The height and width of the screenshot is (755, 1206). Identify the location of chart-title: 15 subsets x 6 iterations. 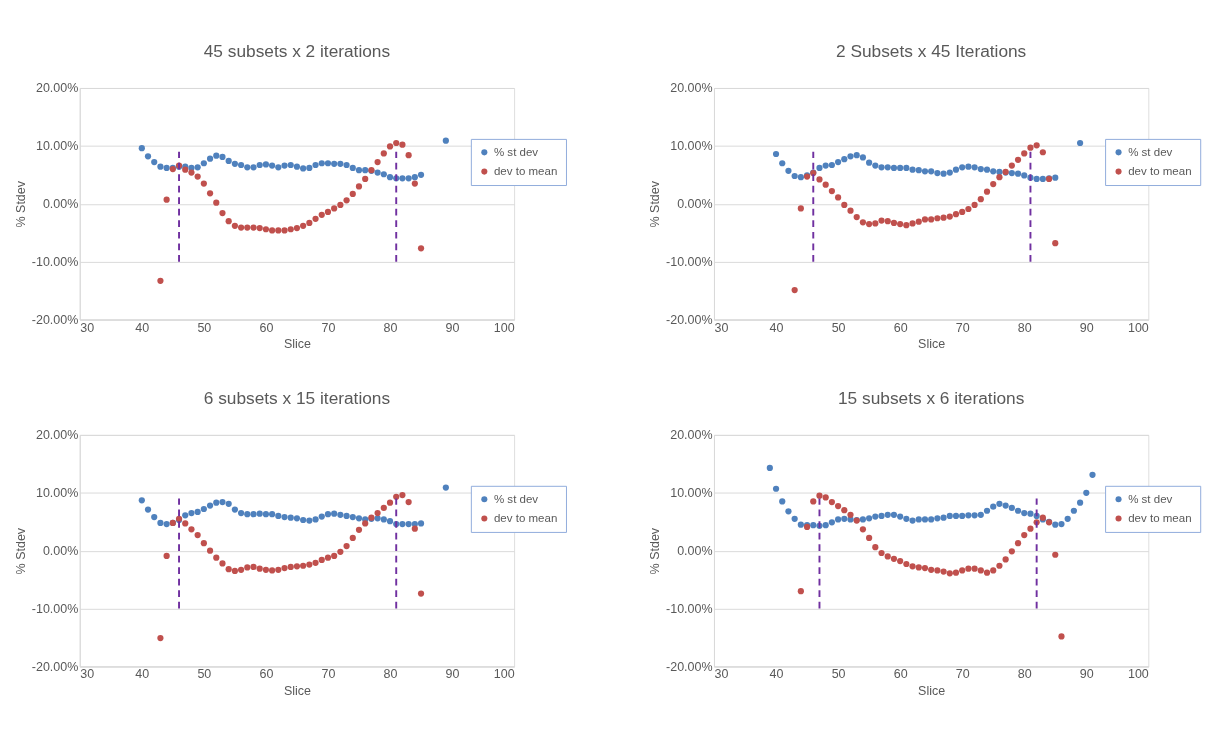
(931, 398).